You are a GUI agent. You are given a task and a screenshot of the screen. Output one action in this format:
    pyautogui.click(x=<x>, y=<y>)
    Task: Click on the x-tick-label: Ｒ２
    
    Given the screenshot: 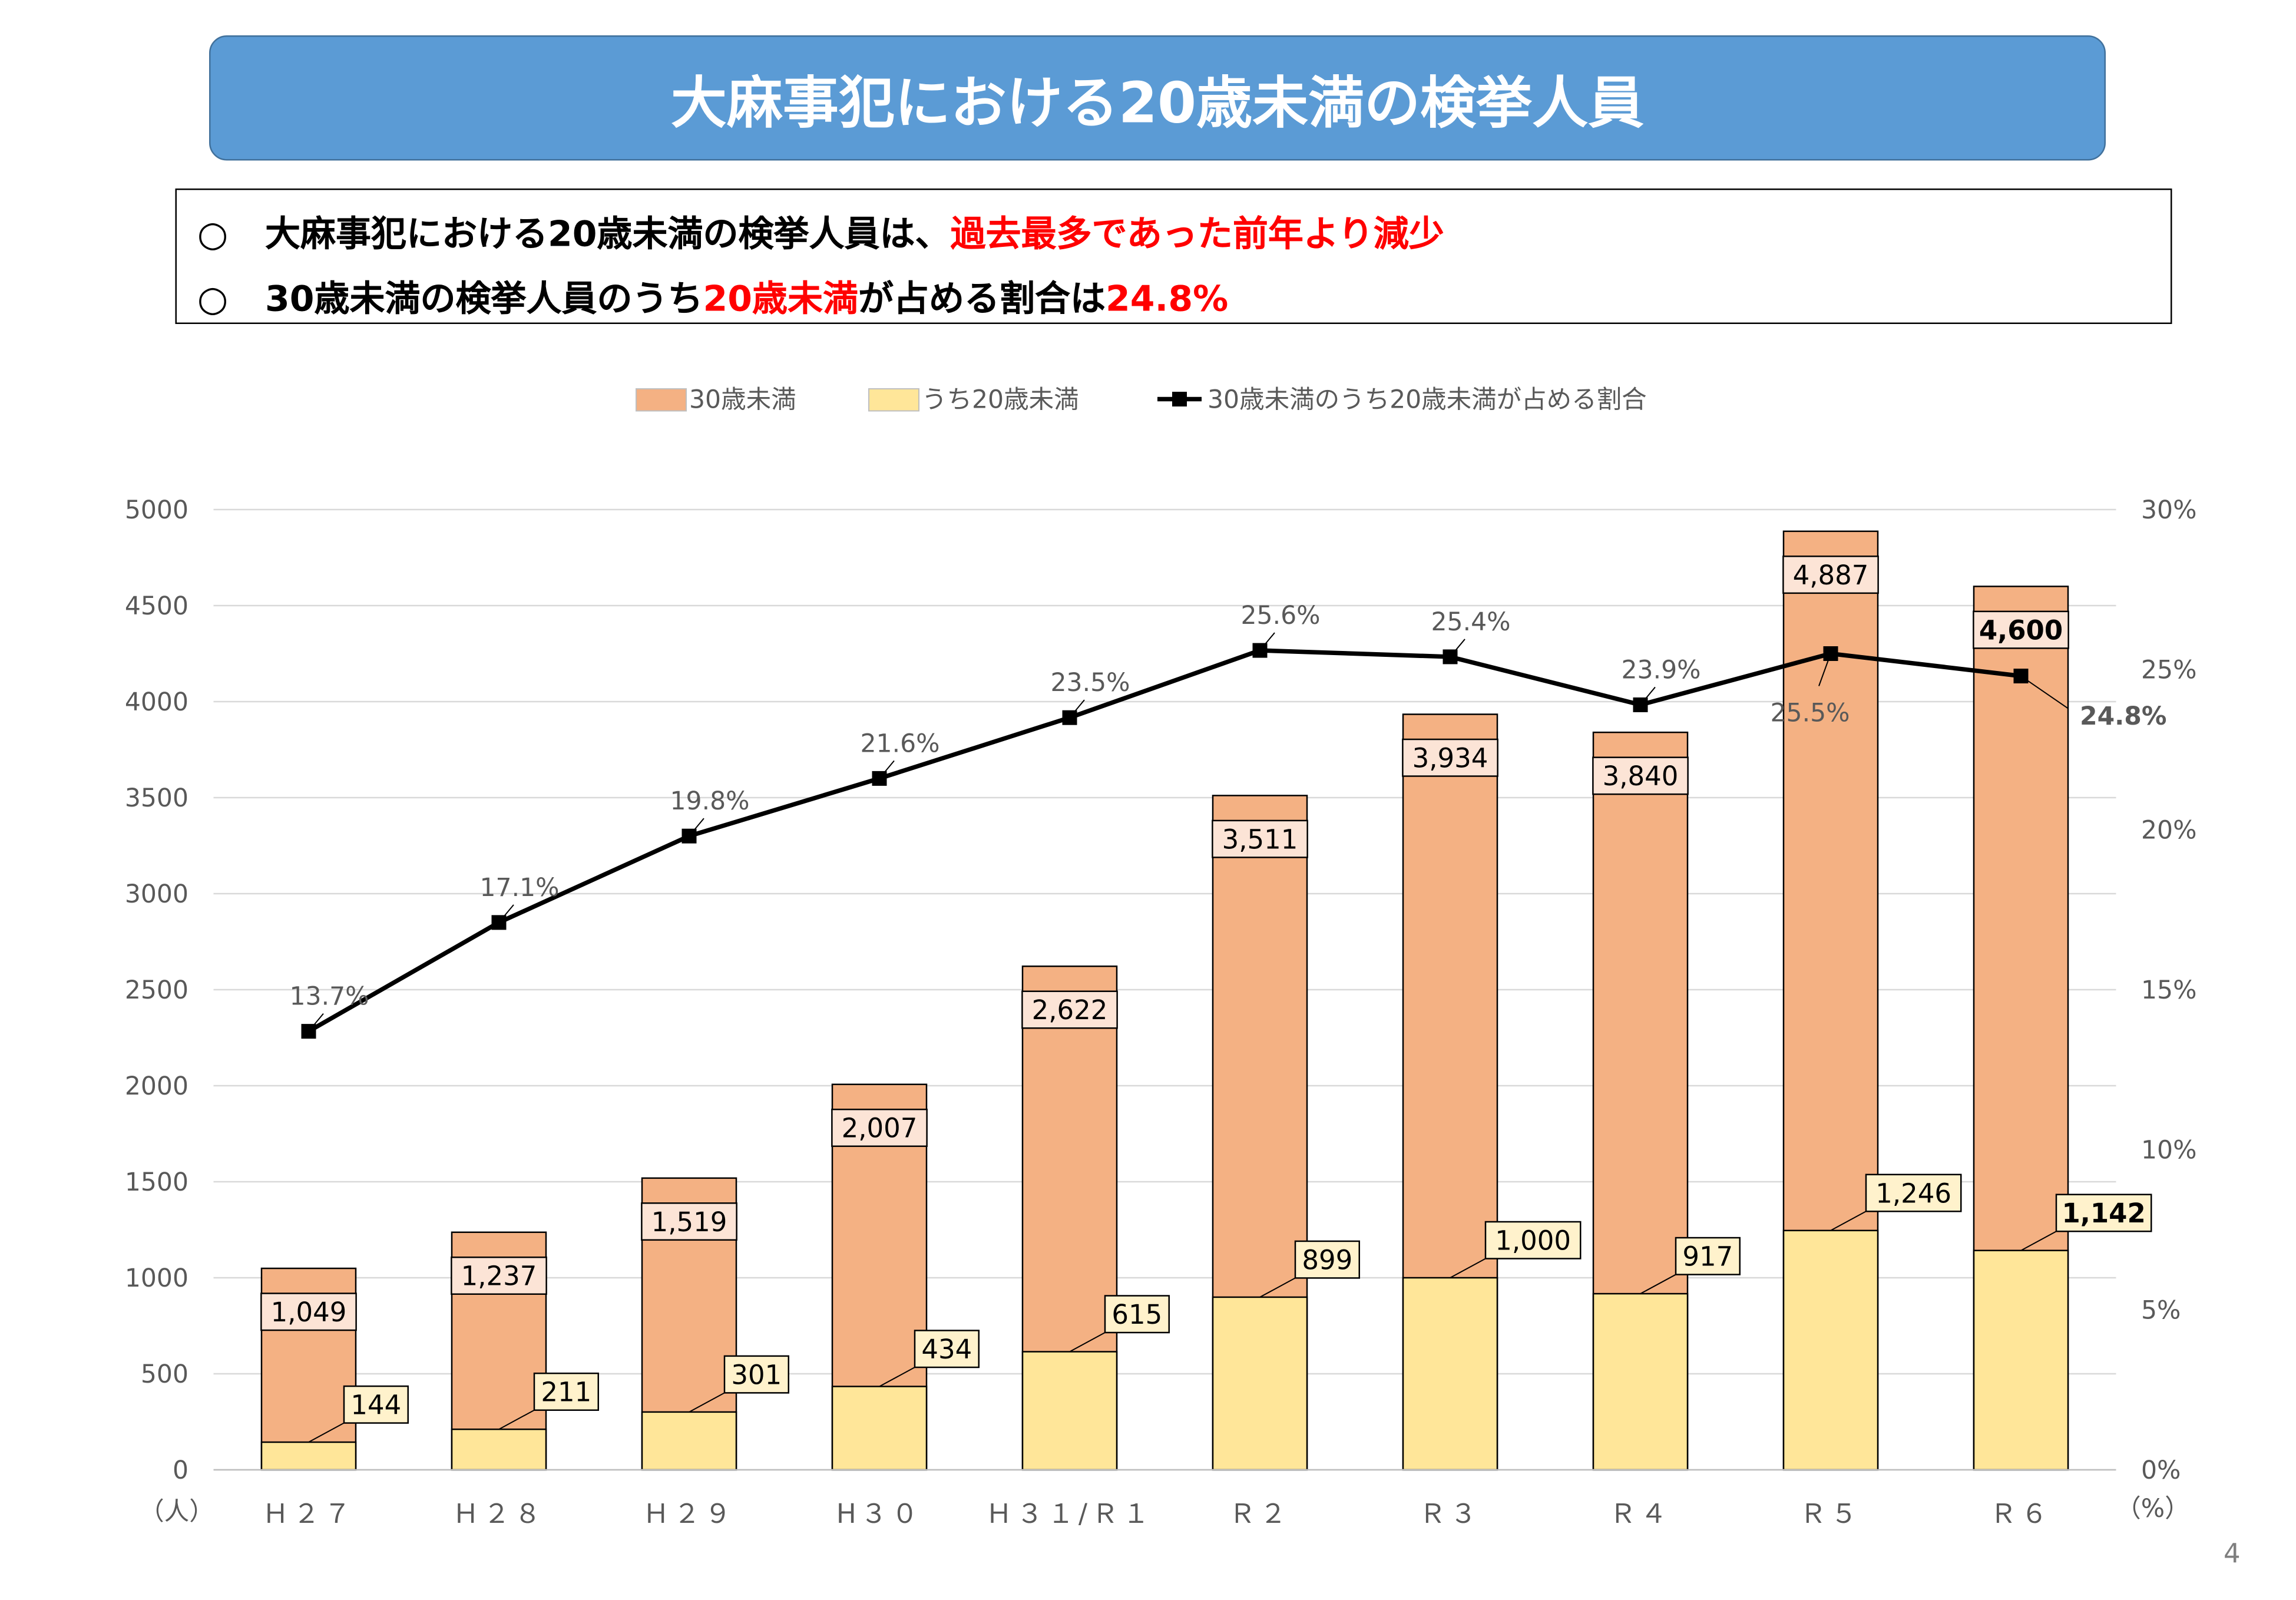 What is the action you would take?
    pyautogui.click(x=1260, y=1514)
    